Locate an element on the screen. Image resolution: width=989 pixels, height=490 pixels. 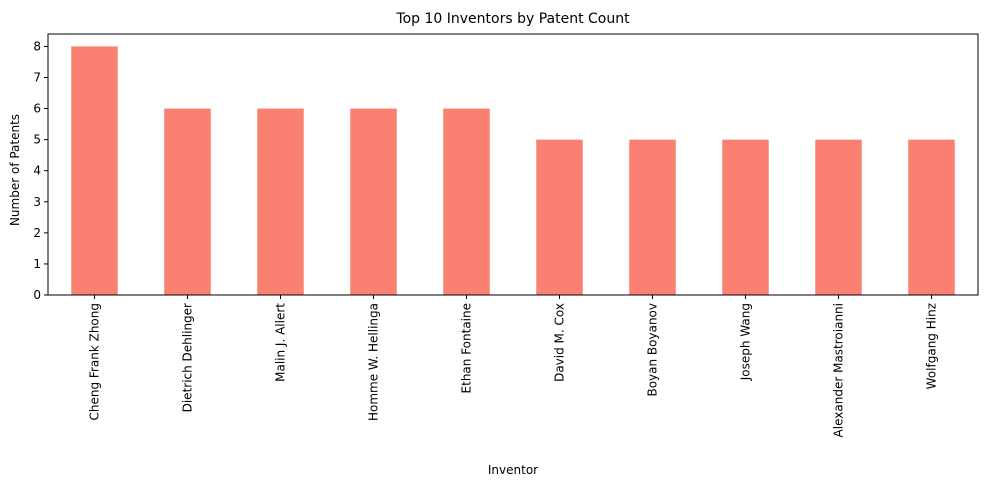
chart-title: Top 10 Inventors by Patent Count is located at coordinates (512, 19).